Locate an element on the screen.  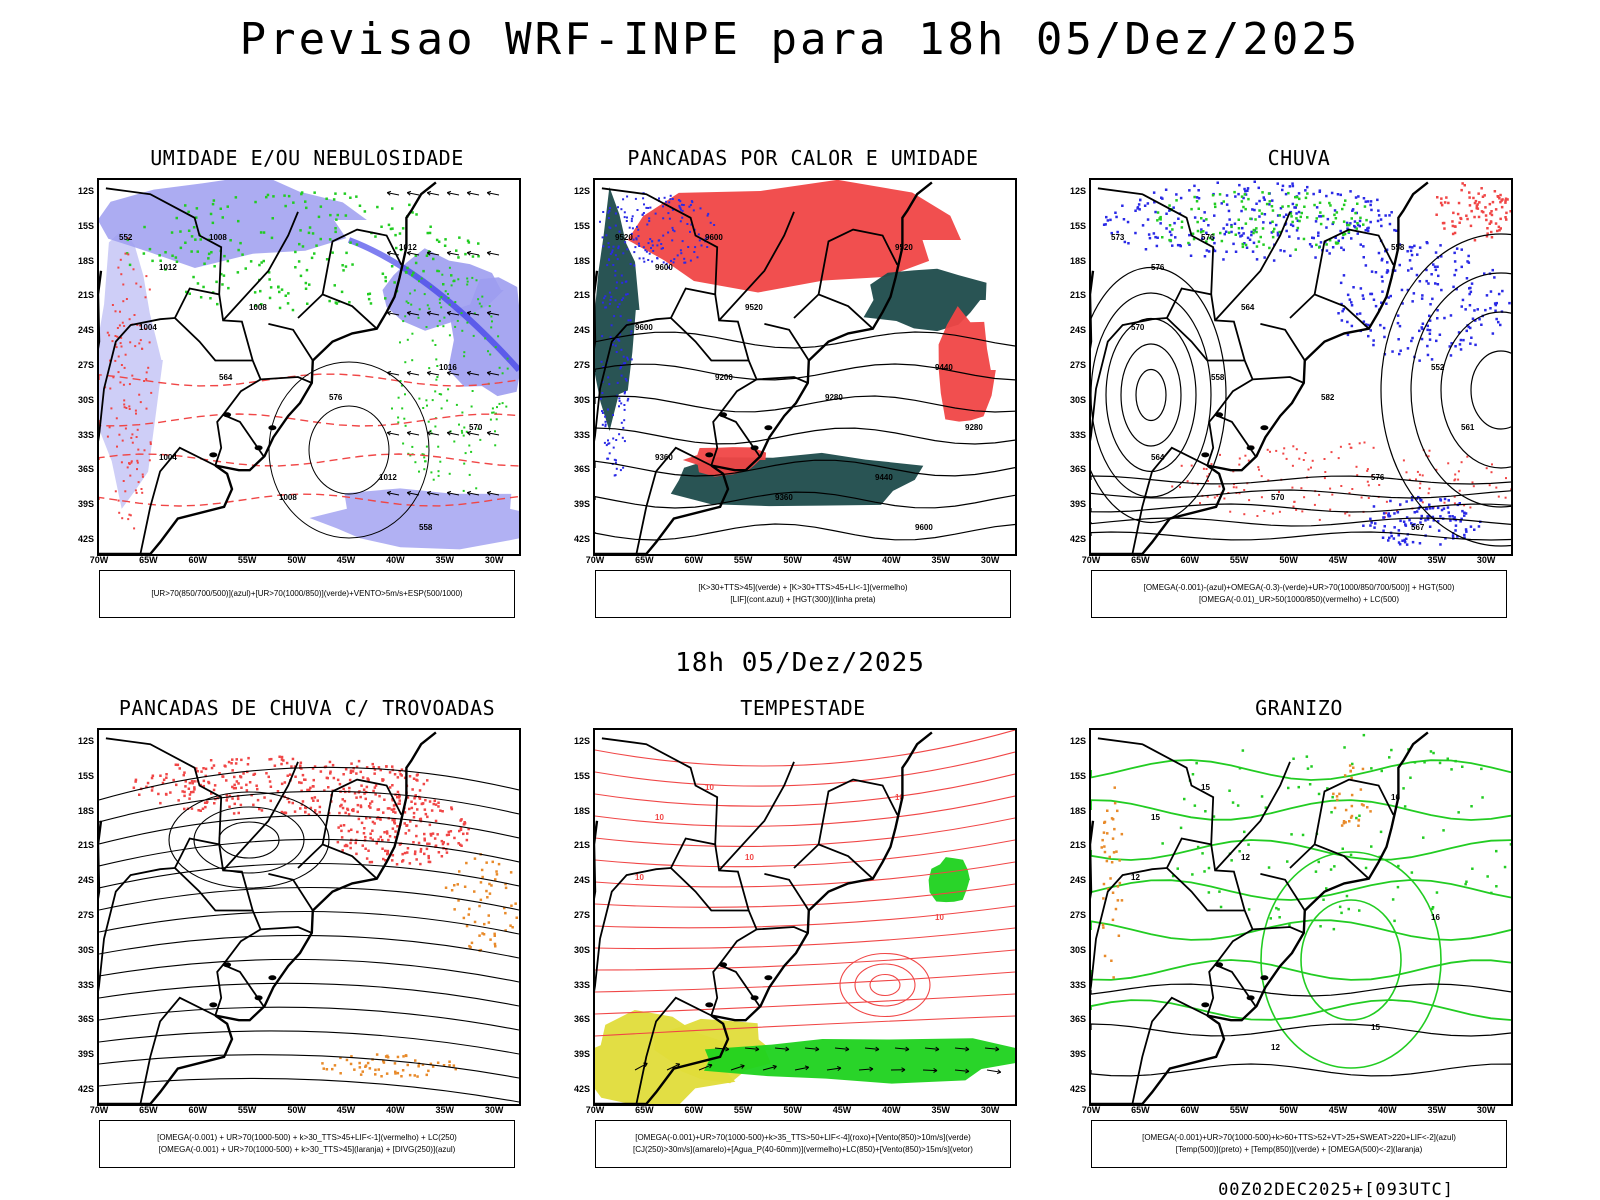
longitude-tick-label: 35W is located at coordinates (941, 1110).